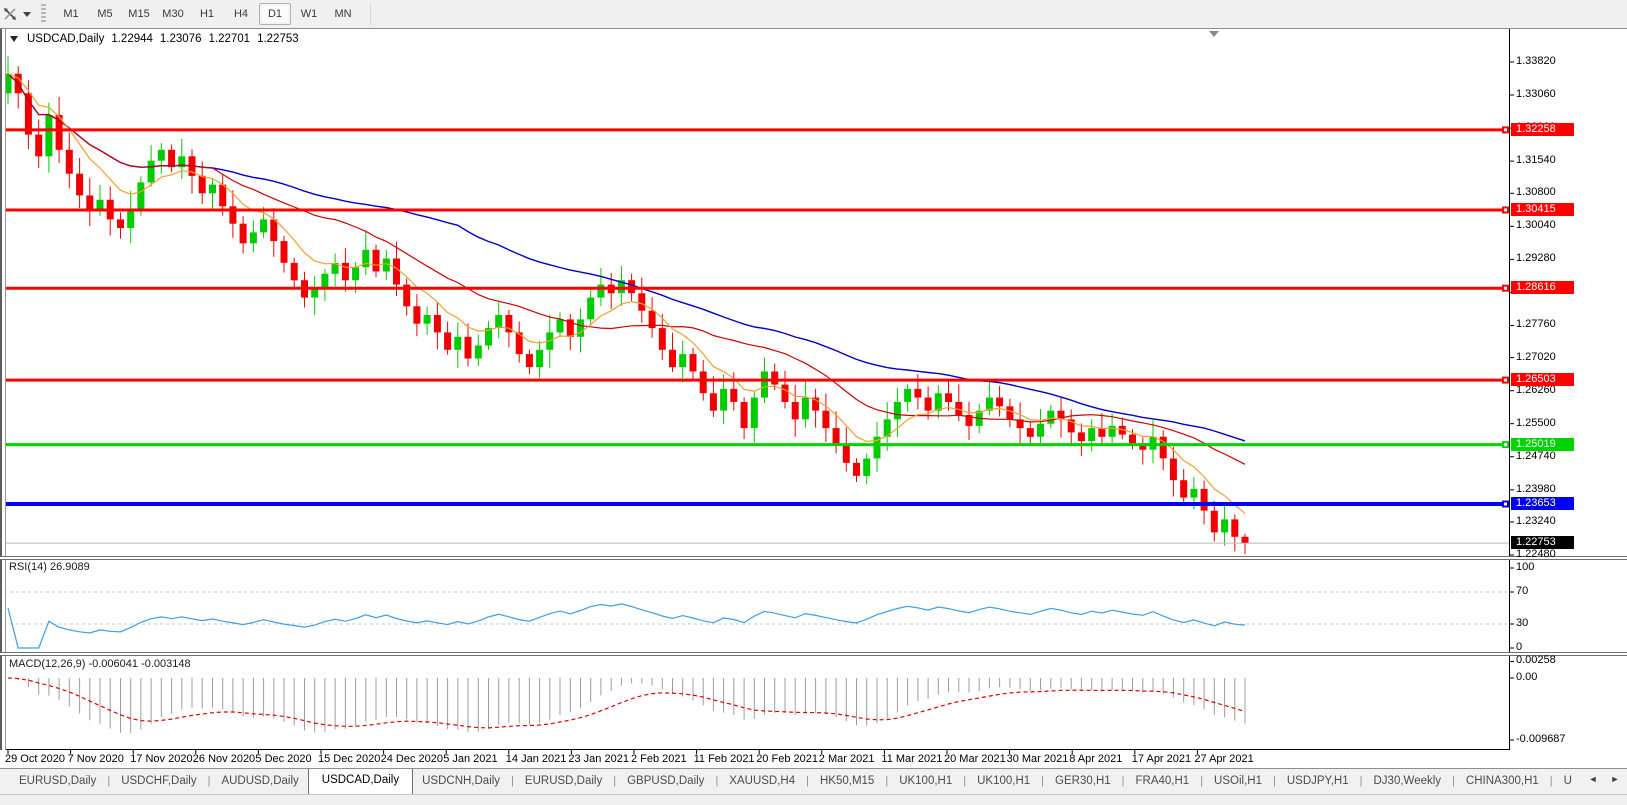 Image resolution: width=1627 pixels, height=805 pixels. What do you see at coordinates (1527, 677) in the screenshot?
I see `macd-tick-label: 0.00` at bounding box center [1527, 677].